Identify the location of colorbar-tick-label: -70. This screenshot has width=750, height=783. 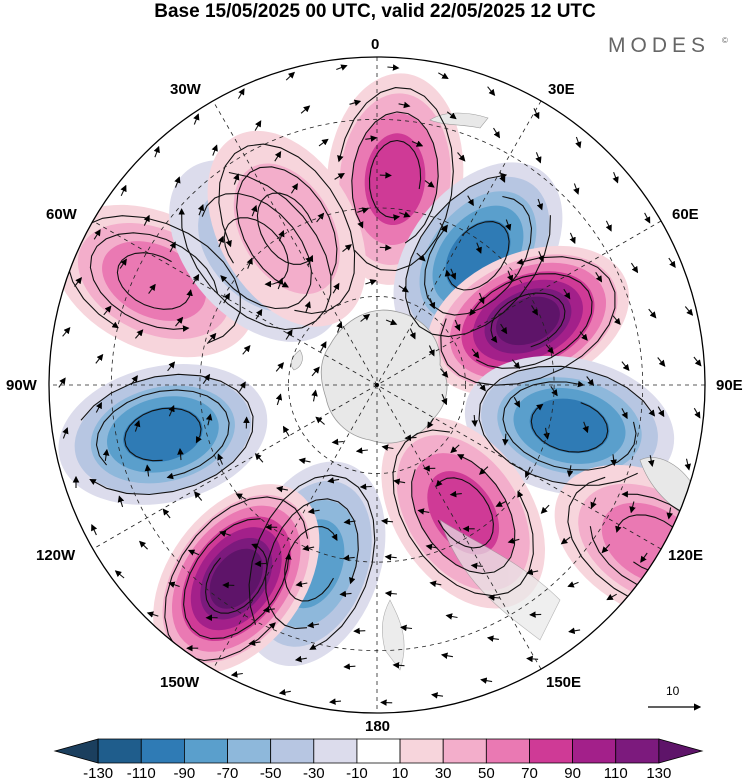
(227, 773).